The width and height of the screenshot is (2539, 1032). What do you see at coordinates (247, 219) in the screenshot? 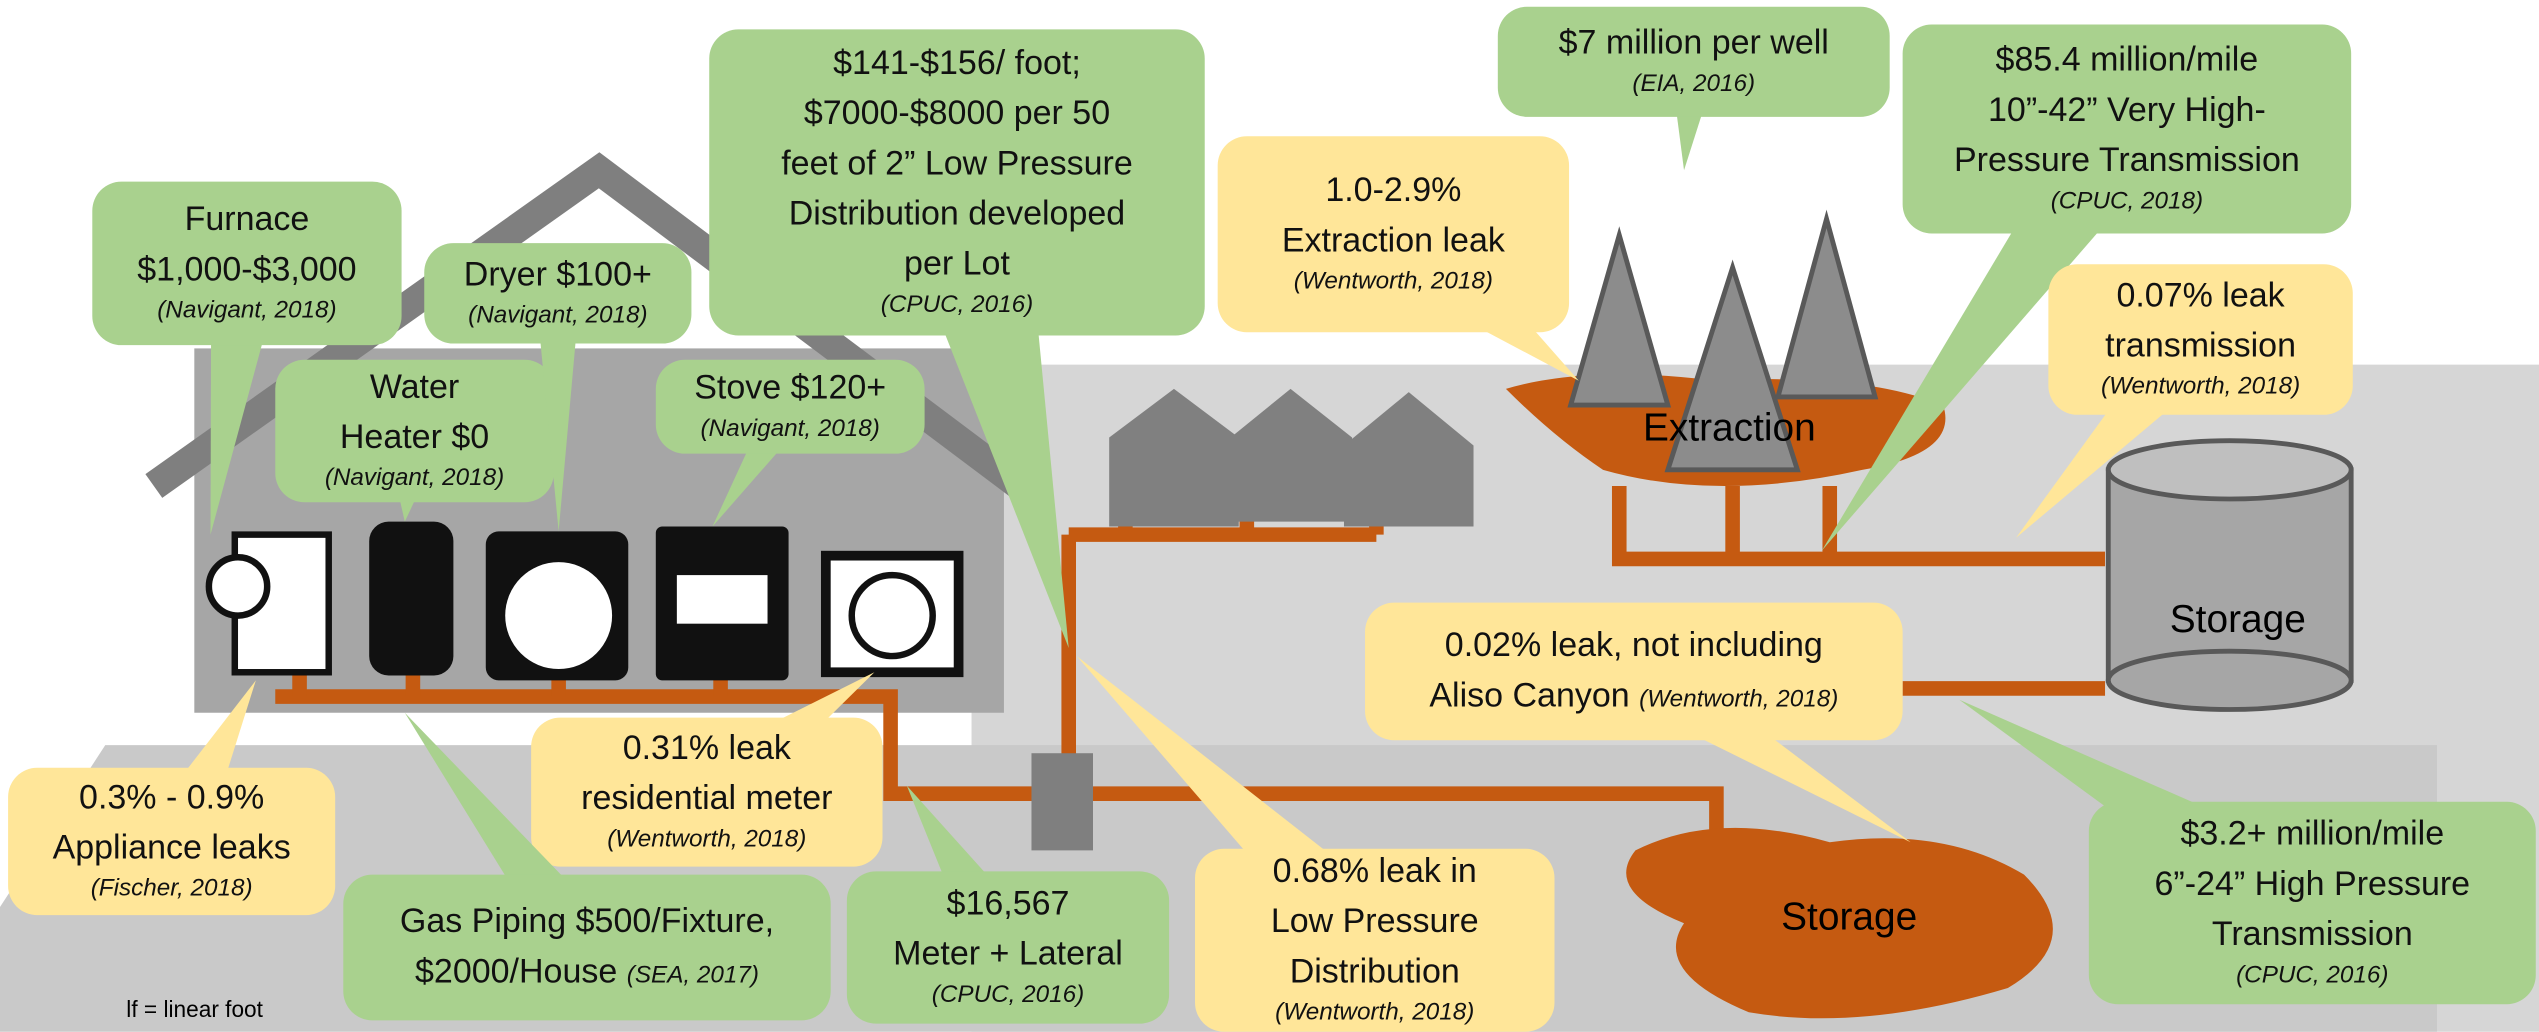
I see `callout-text: Furnace` at bounding box center [247, 219].